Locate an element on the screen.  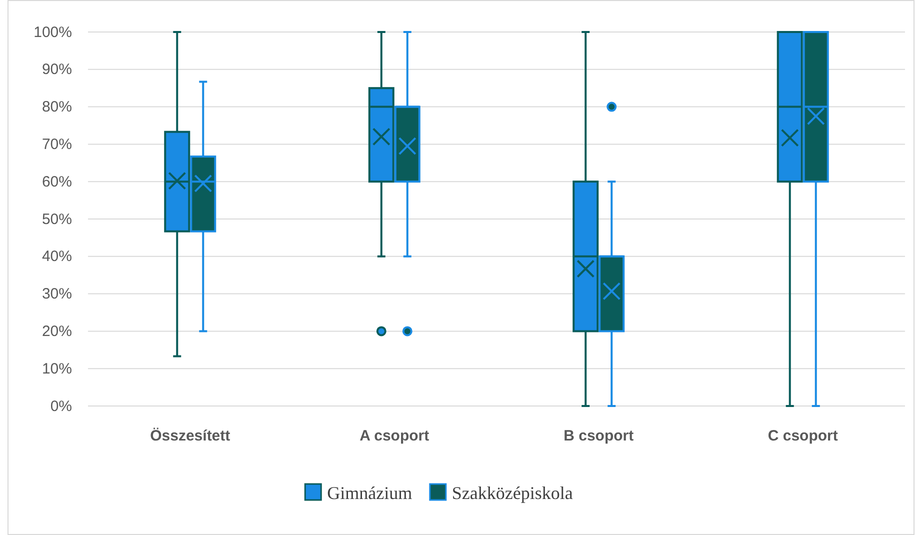
legend-label: Gimnázium is located at coordinates (369, 493).